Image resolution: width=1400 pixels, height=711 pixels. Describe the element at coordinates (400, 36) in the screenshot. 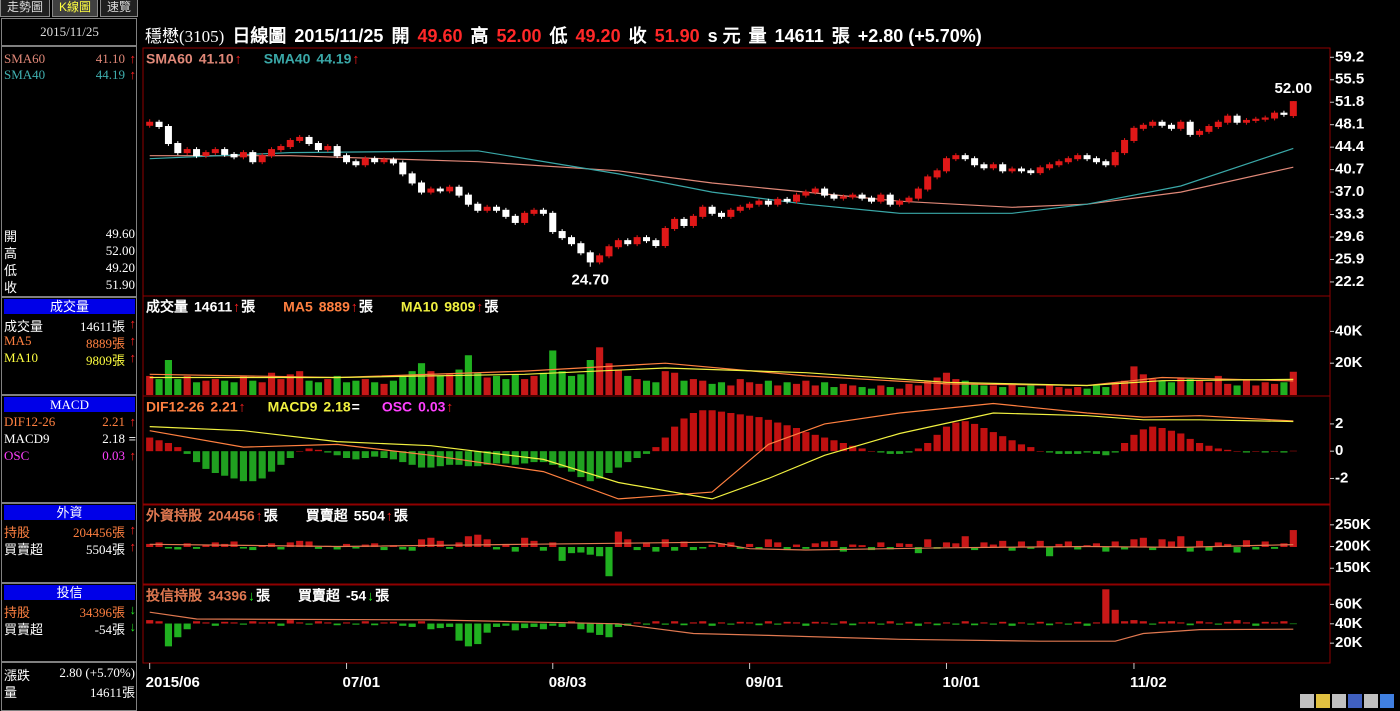

I see `field-label: 開` at that location.